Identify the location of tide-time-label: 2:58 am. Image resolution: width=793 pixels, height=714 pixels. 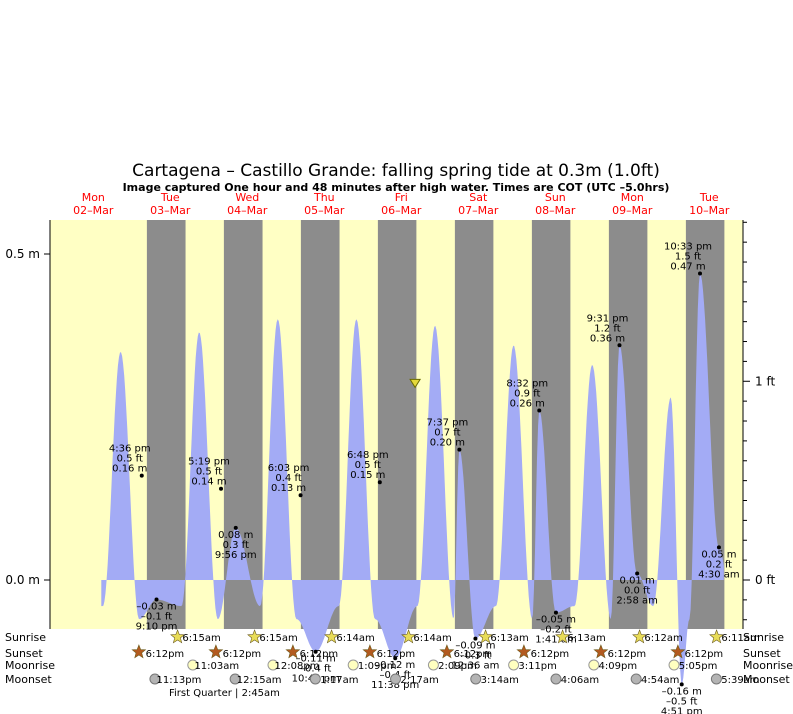
(637, 600).